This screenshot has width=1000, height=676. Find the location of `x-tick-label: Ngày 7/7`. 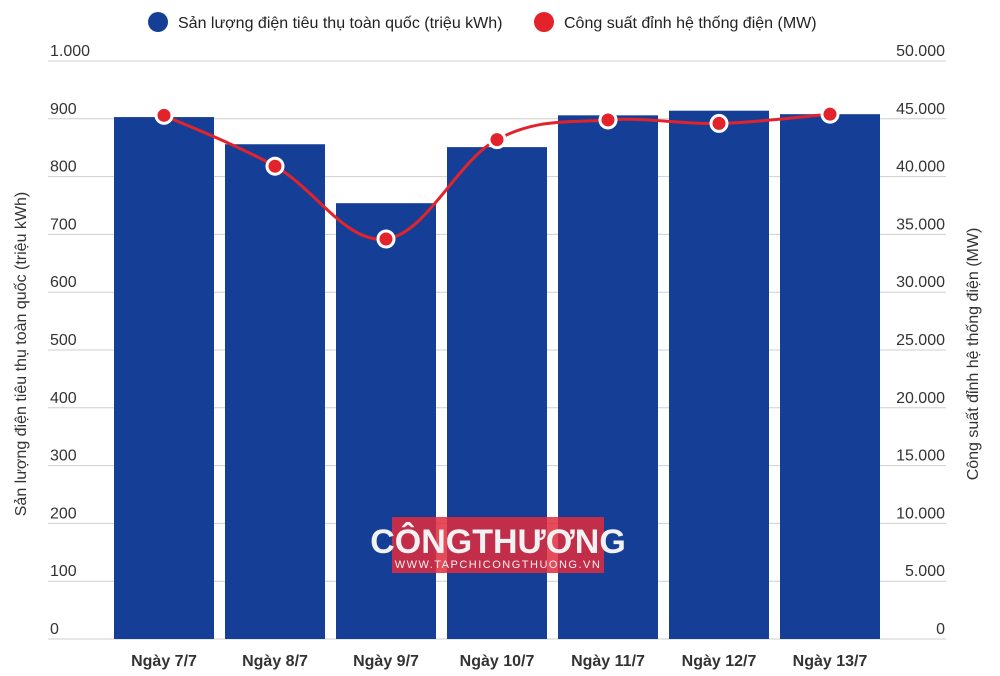

x-tick-label: Ngày 7/7 is located at coordinates (164, 661).